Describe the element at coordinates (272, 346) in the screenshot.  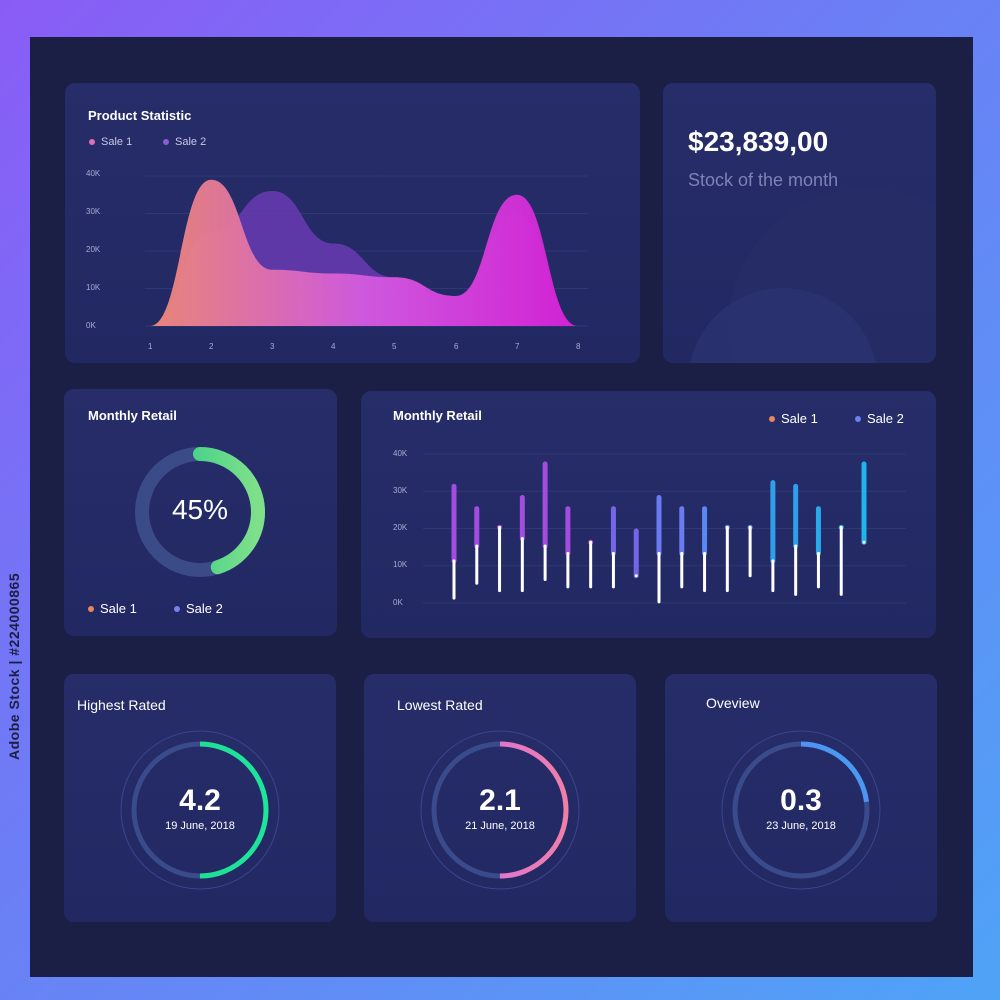
I see `x-tick-label: 3` at that location.